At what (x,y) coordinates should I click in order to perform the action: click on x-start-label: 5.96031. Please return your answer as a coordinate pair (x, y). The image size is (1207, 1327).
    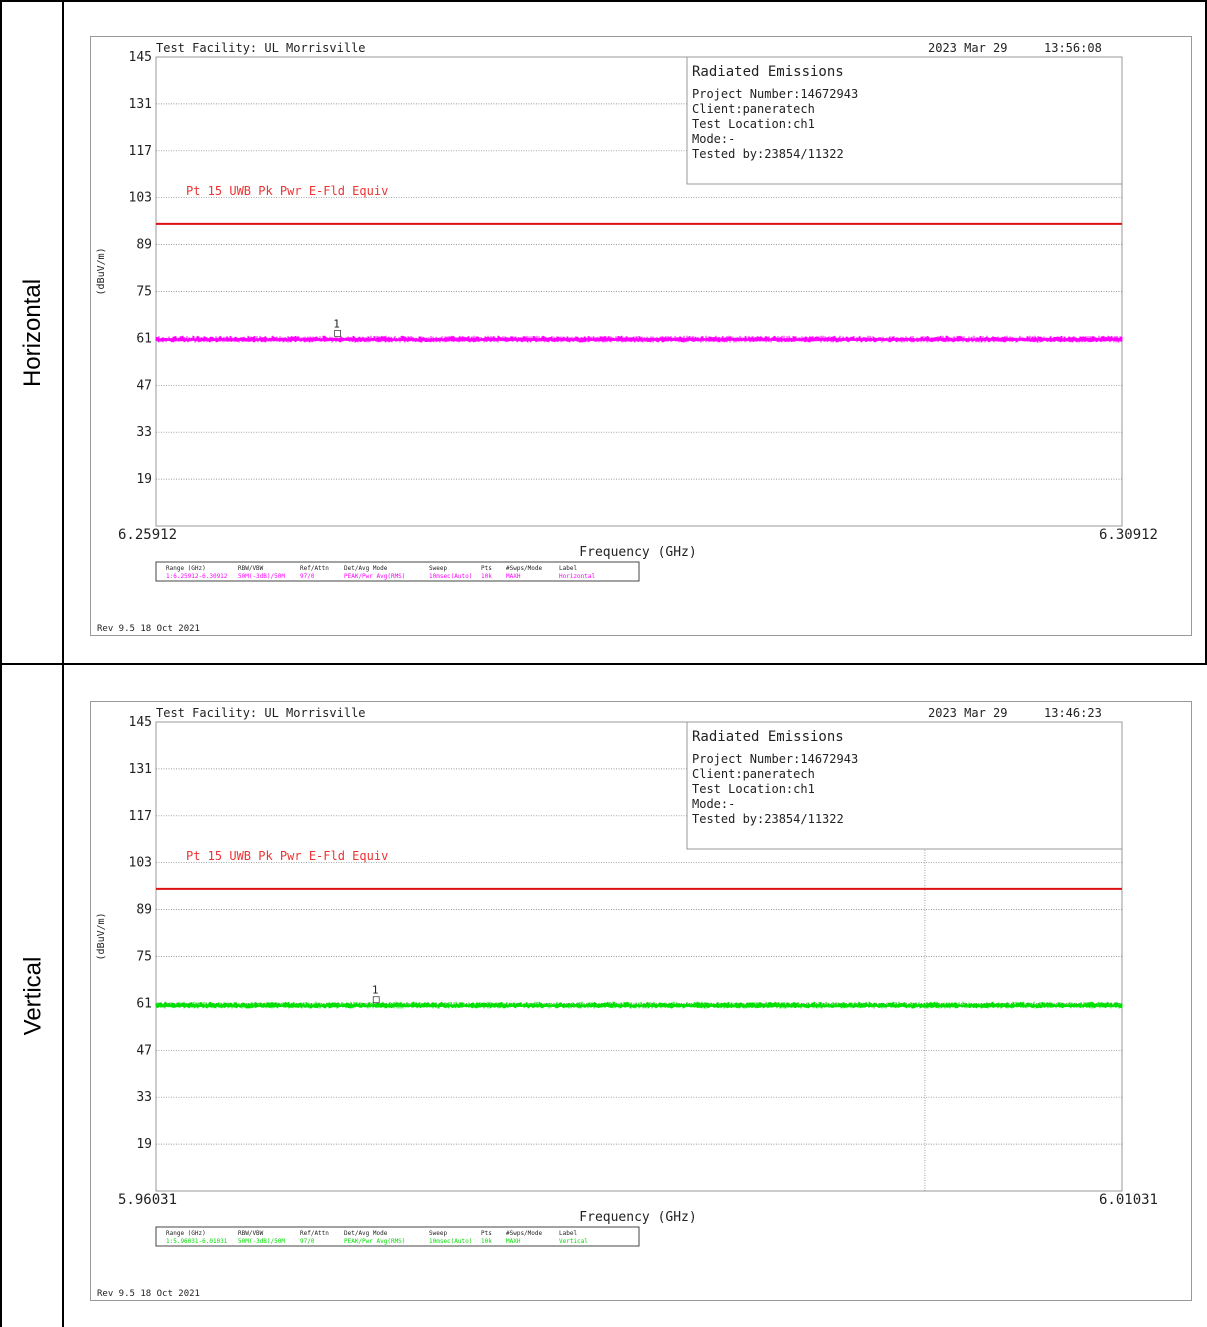
    Looking at the image, I should click on (147, 1200).